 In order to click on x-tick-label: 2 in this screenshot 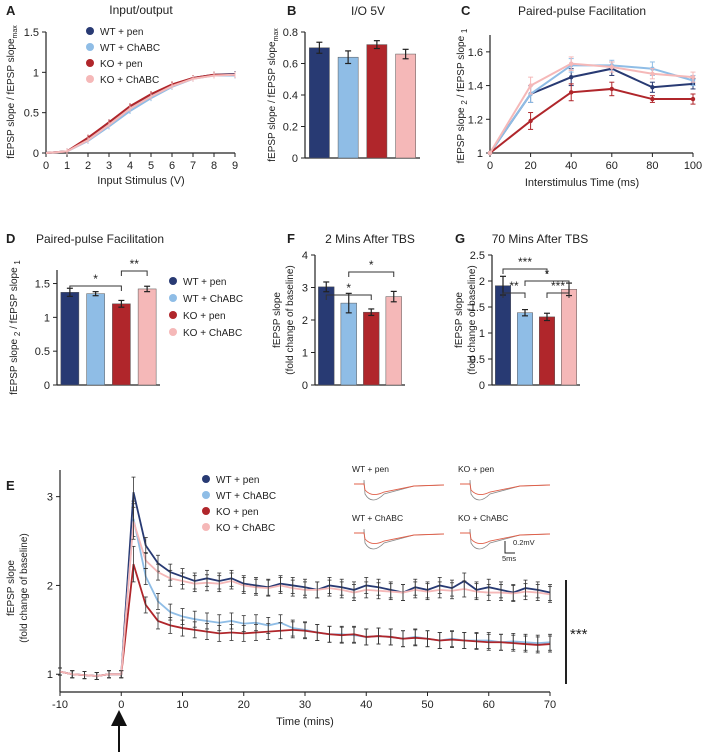, I will do `click(88, 166)`.